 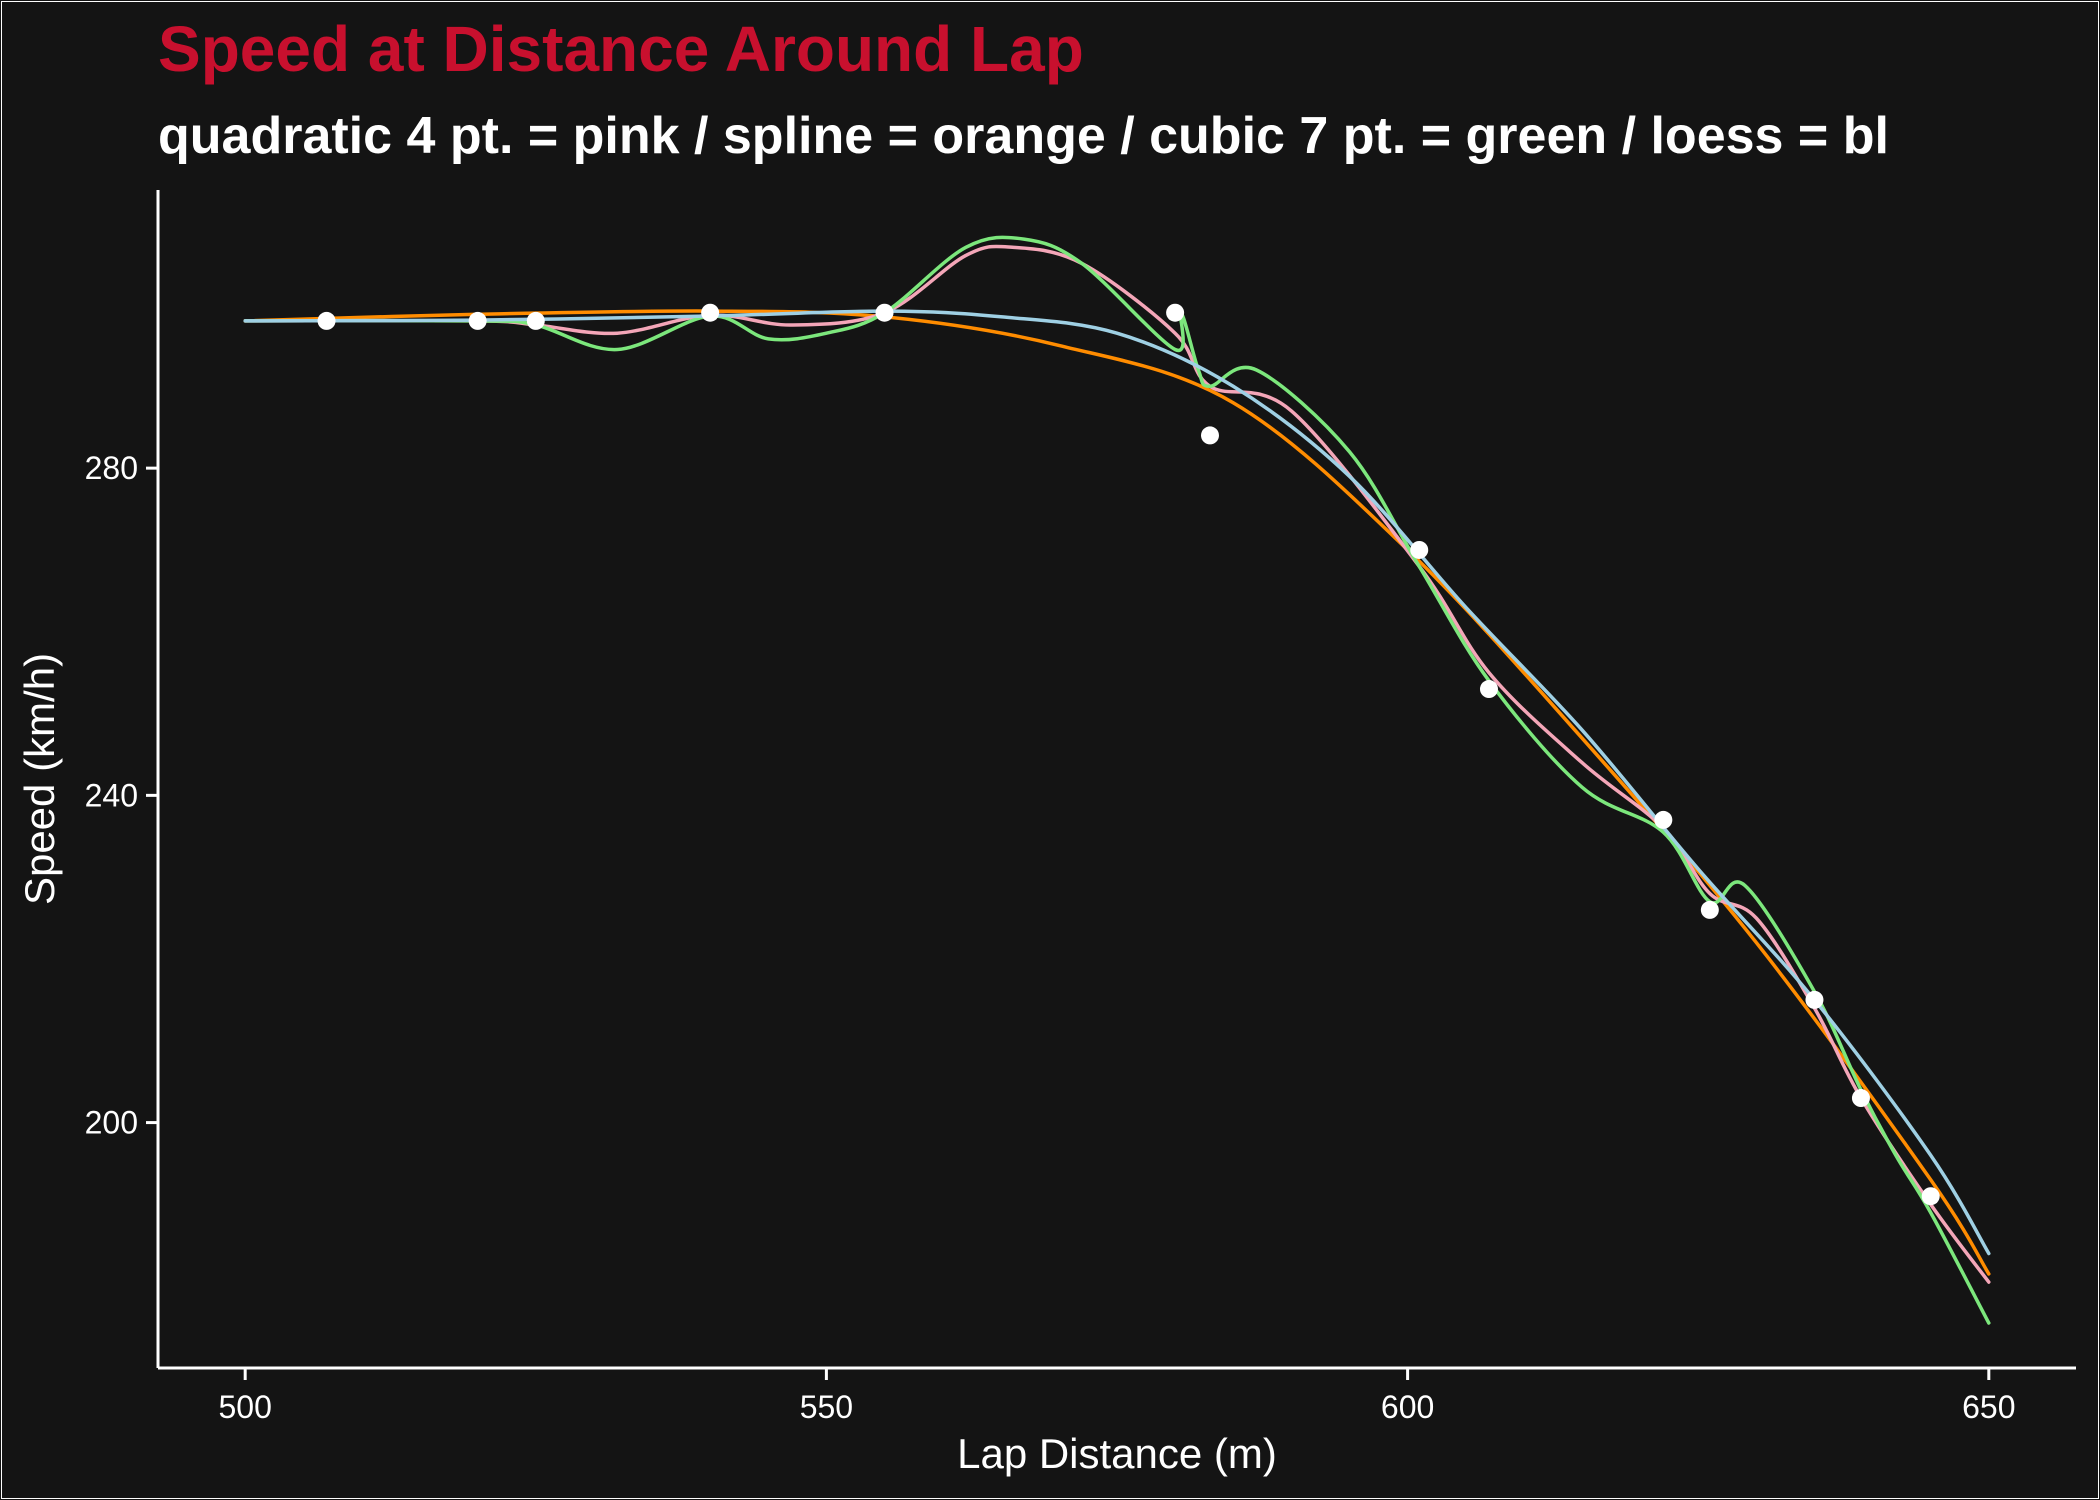 I want to click on x-axis-title: Lap Distance (m), so click(x=1117, y=1453).